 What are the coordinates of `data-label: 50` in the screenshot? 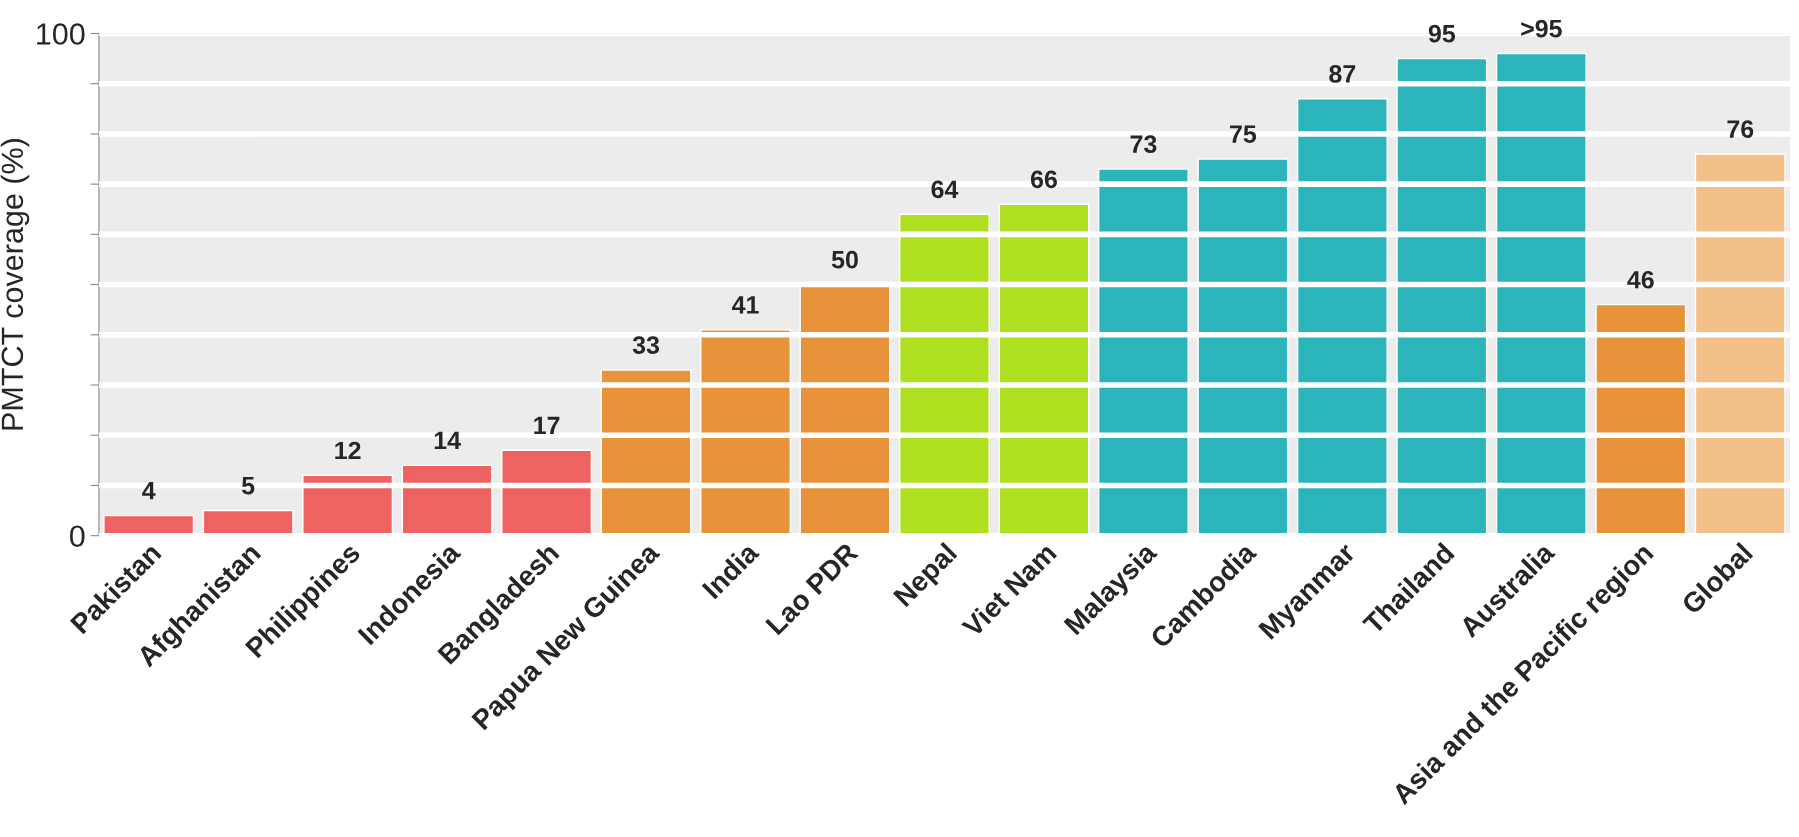 It's located at (844, 259).